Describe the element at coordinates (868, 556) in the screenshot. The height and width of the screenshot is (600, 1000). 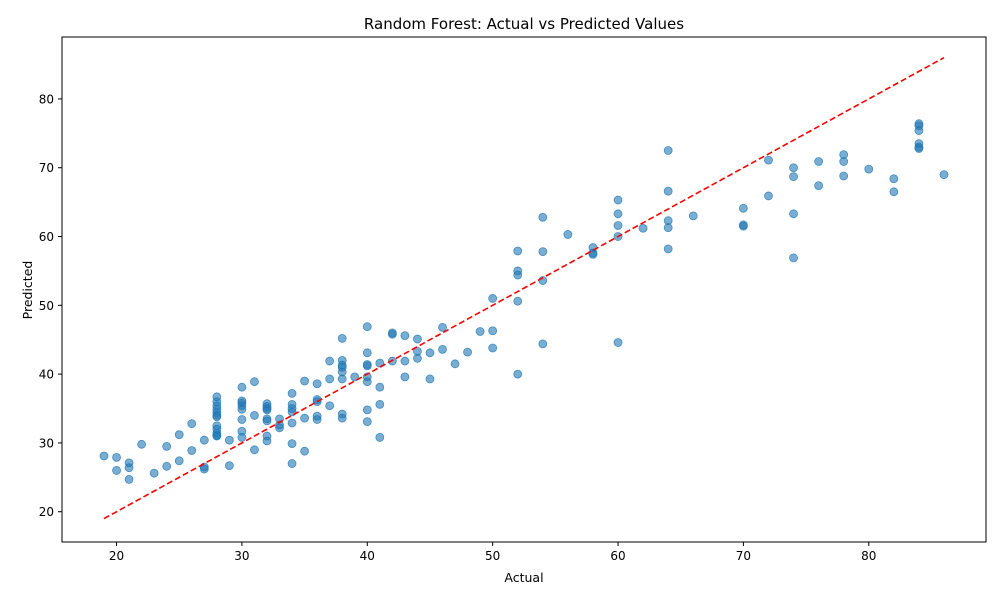
I see `x-tick-label-80: 80` at that location.